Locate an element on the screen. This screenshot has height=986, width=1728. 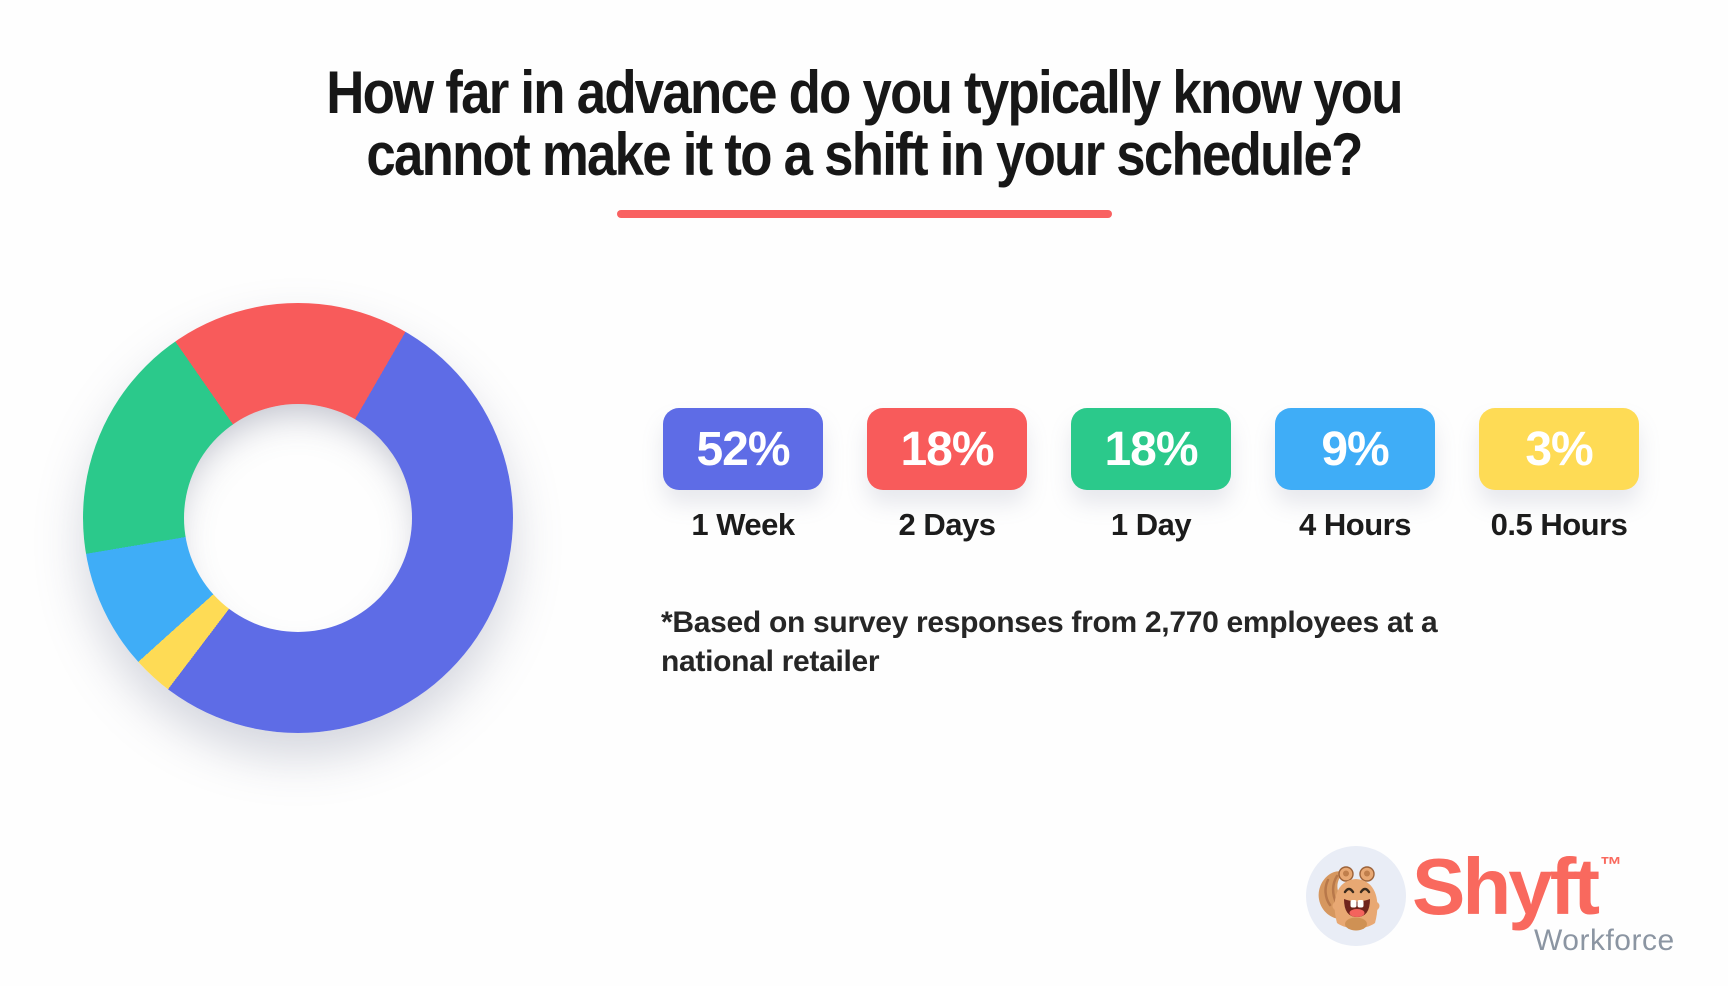
brand-subtitle: Workforce is located at coordinates (1604, 940).